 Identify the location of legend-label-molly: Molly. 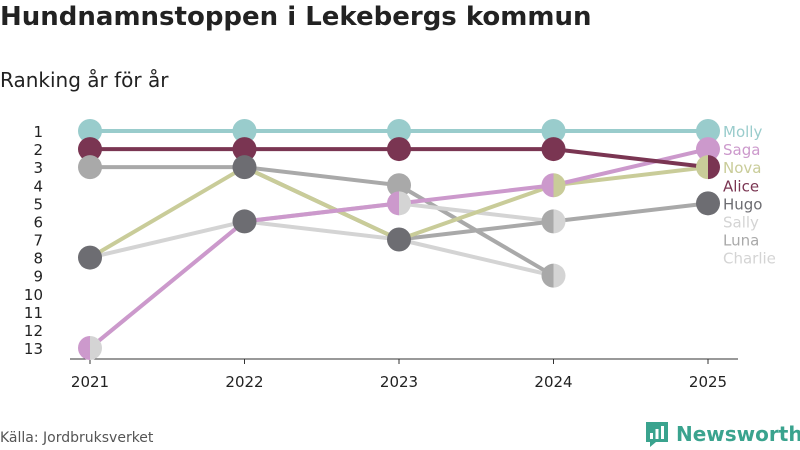
(742, 132).